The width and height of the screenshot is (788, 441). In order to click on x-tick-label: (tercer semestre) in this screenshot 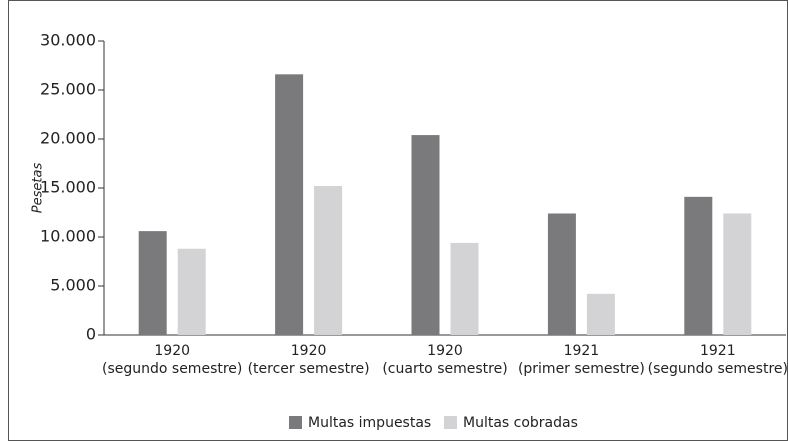, I will do `click(309, 369)`.